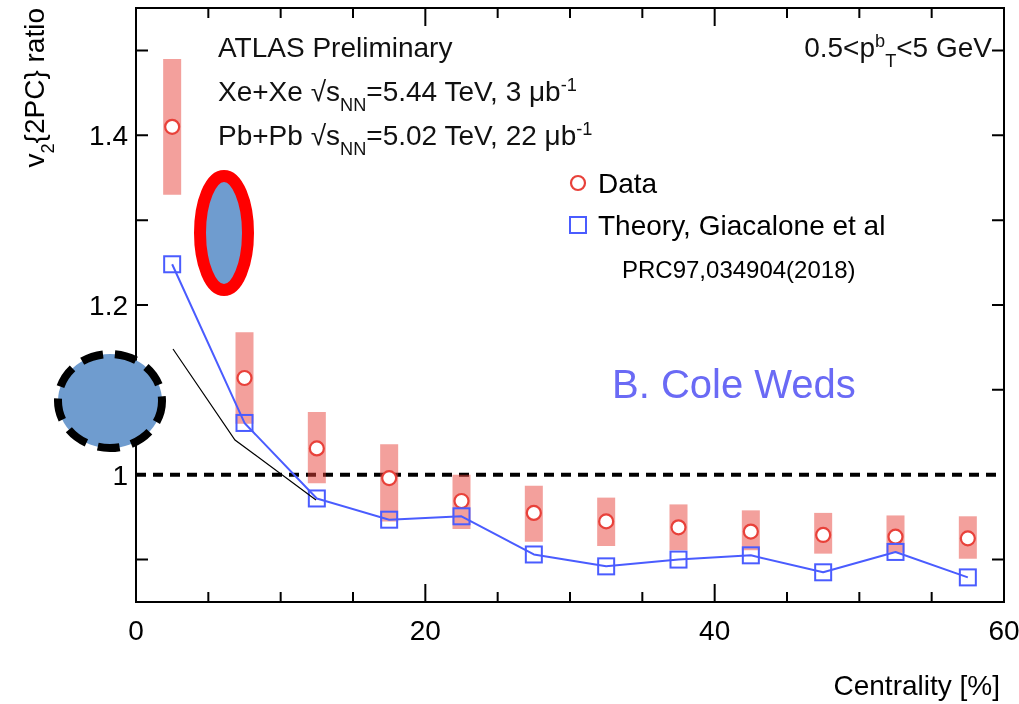  What do you see at coordinates (739, 269) in the screenshot?
I see `annotation: PRC97,034904(2018)` at bounding box center [739, 269].